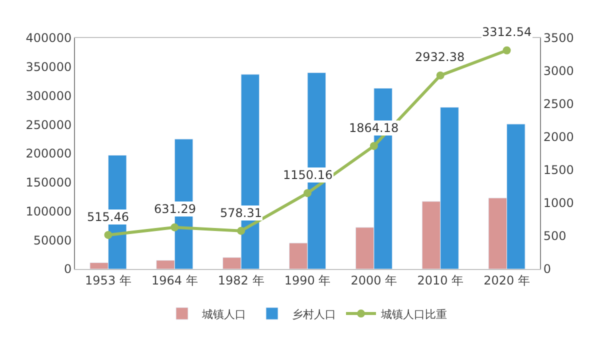 Image resolution: width=605 pixels, height=340 pixels. Describe the element at coordinates (175, 209) in the screenshot. I see `data-label: 631.29` at that location.